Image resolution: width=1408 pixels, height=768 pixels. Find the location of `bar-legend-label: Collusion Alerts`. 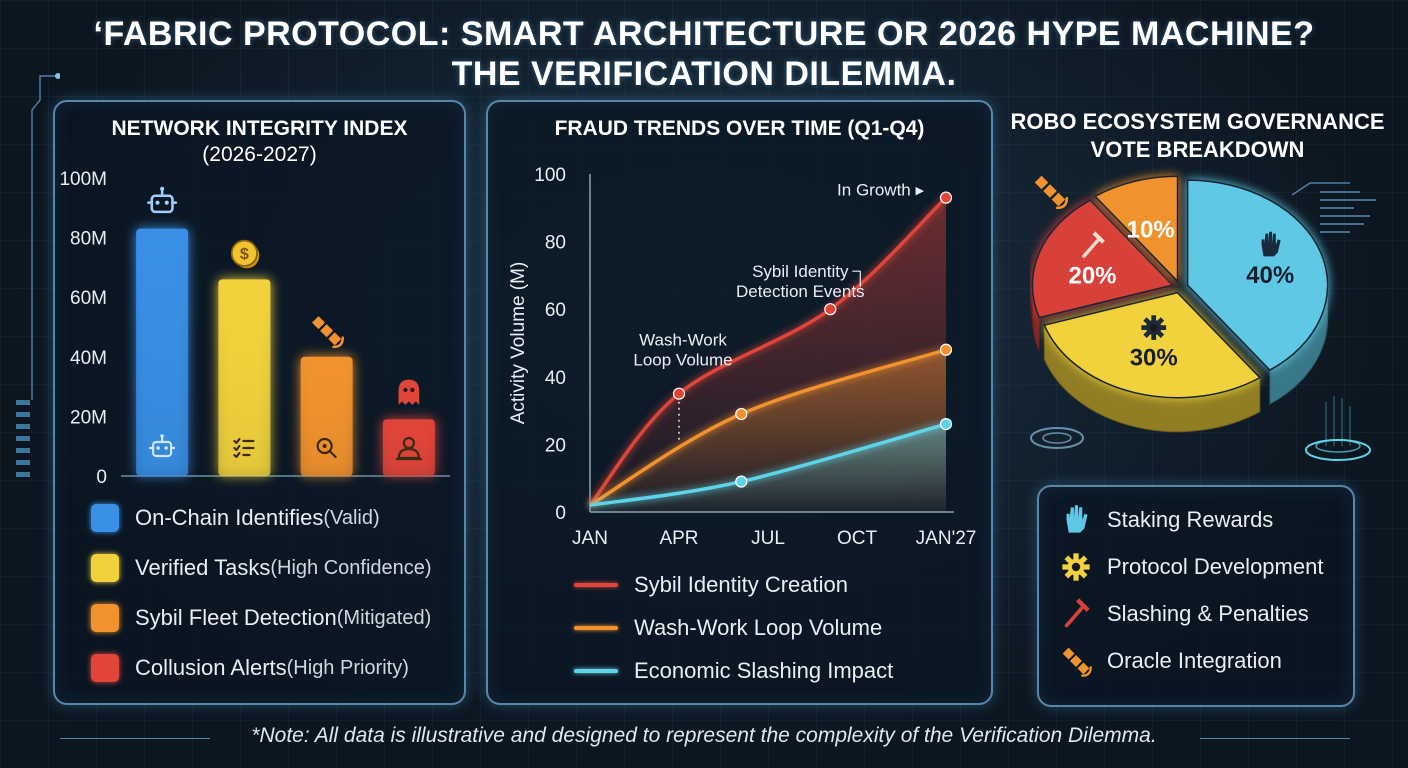

bar-legend-label: Collusion Alerts is located at coordinates (211, 667).